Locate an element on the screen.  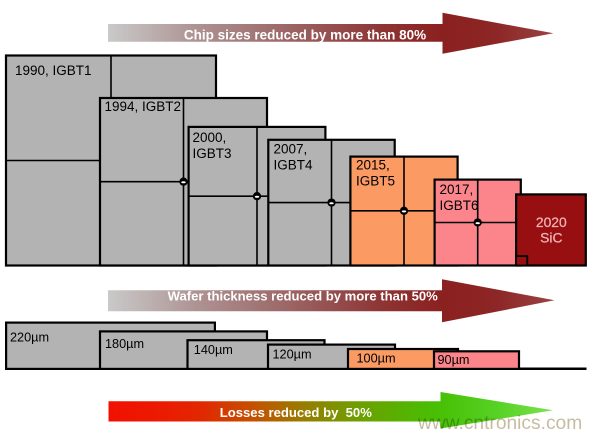
svg-text: IGBT5 is located at coordinates (375, 180).